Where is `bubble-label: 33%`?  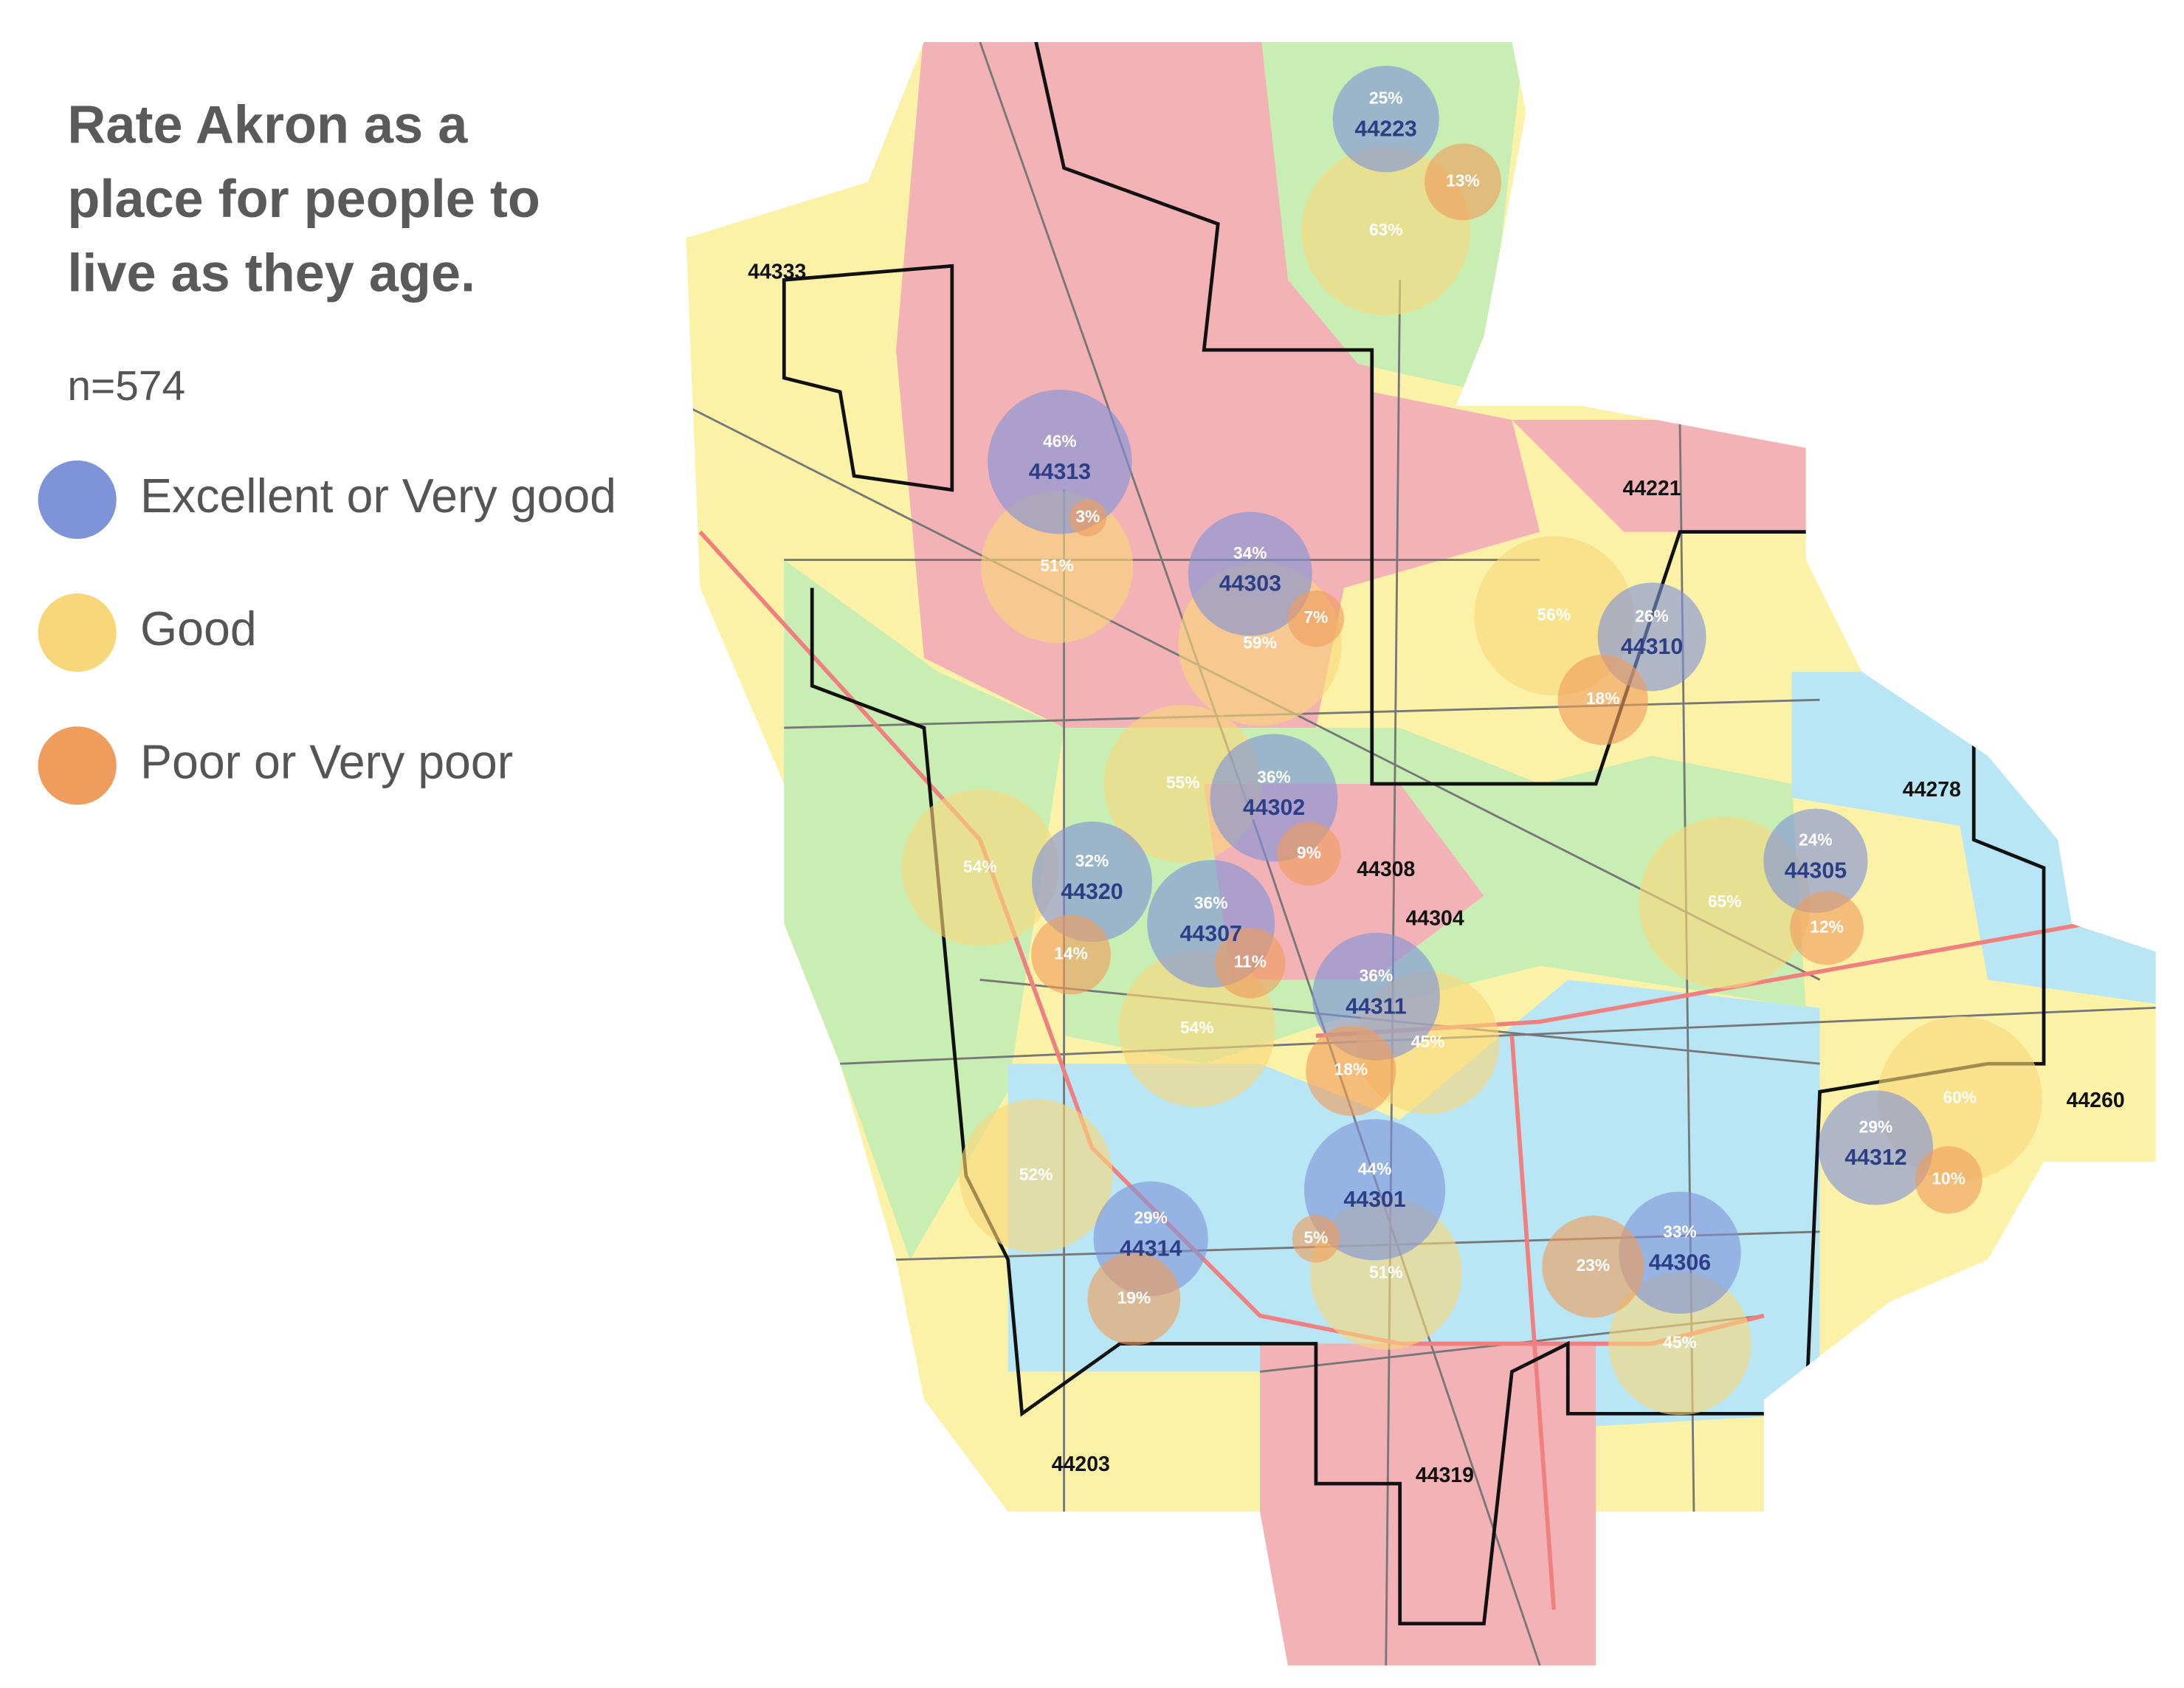 bubble-label: 33% is located at coordinates (1680, 1231).